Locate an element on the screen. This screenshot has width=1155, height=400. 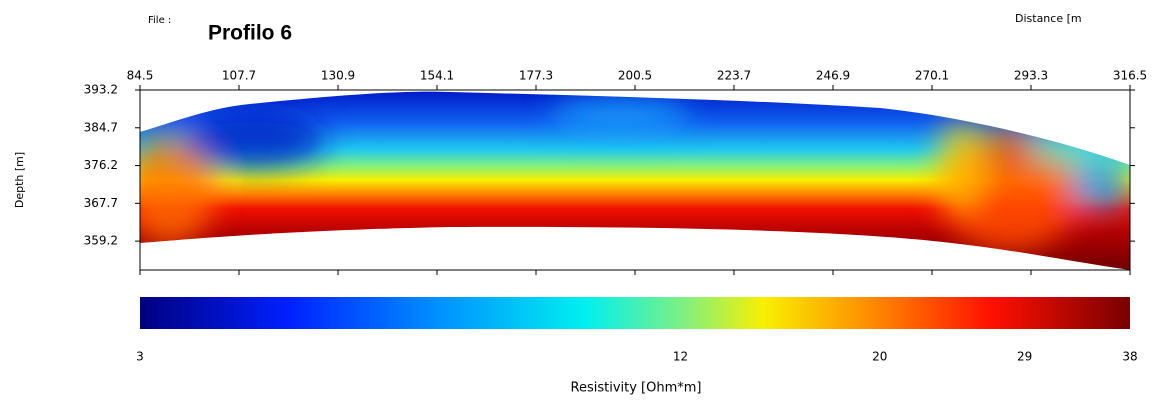
x-tick-label: 107.7 is located at coordinates (239, 76).